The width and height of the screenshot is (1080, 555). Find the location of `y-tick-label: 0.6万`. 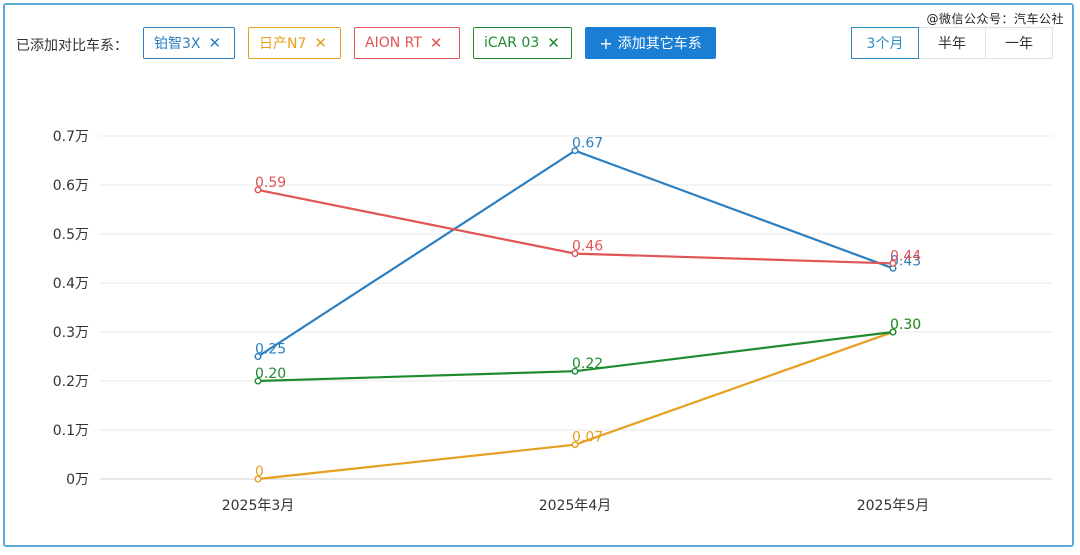

y-tick-label: 0.6万 is located at coordinates (71, 186).